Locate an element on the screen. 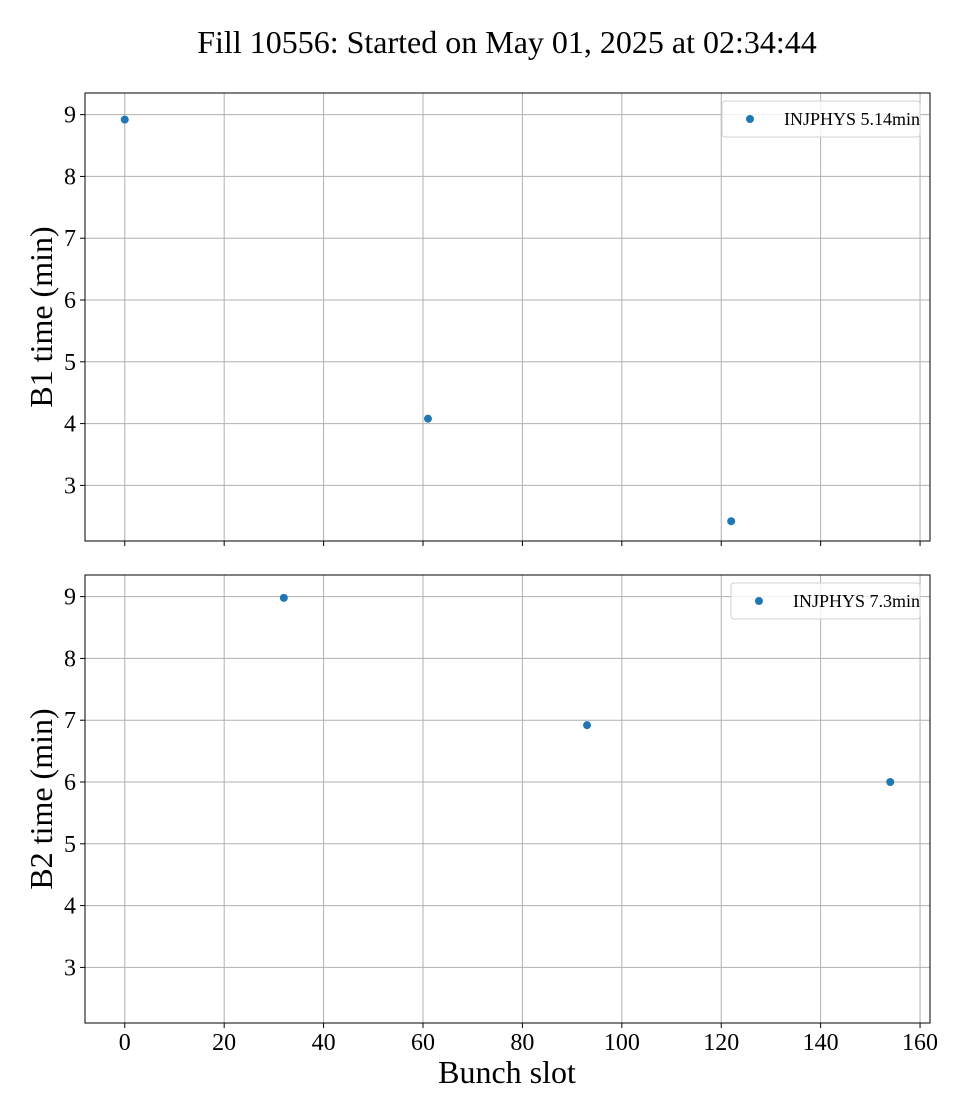 Image resolution: width=960 pixels, height=1120 pixels. y-axis-label: B1 time (min) is located at coordinates (41, 316).